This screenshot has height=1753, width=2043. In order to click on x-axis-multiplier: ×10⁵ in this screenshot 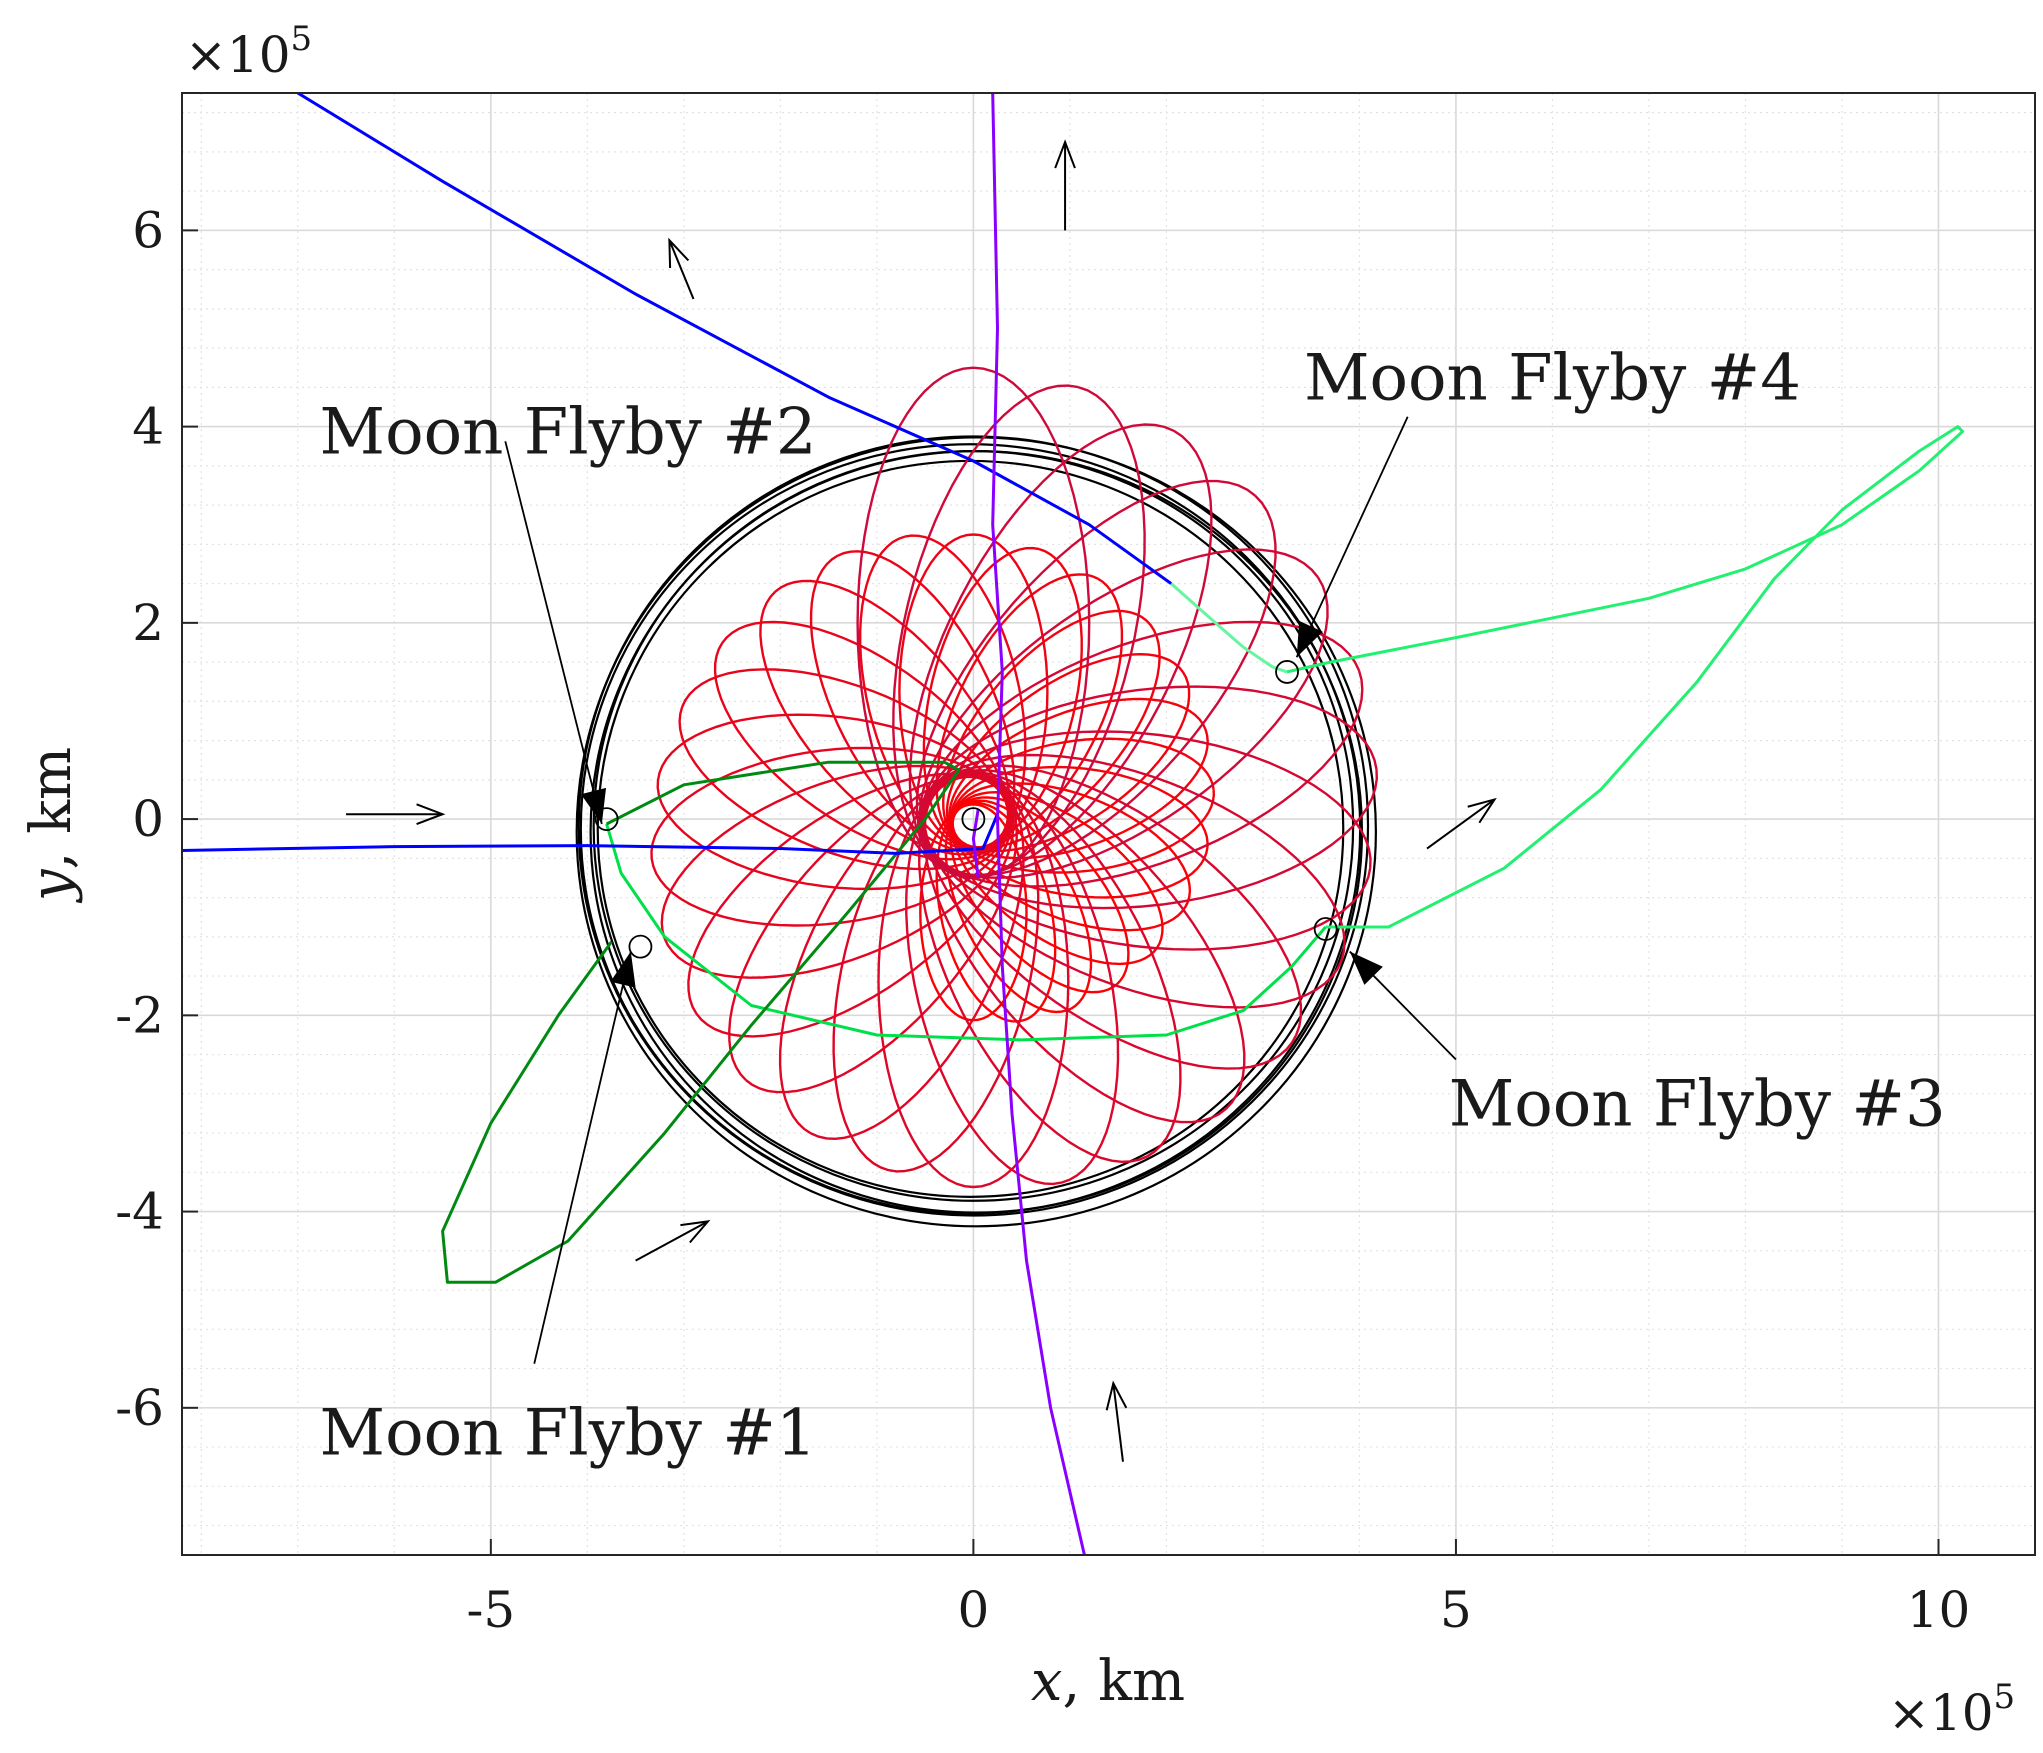, I will do `click(1951, 1709)`.